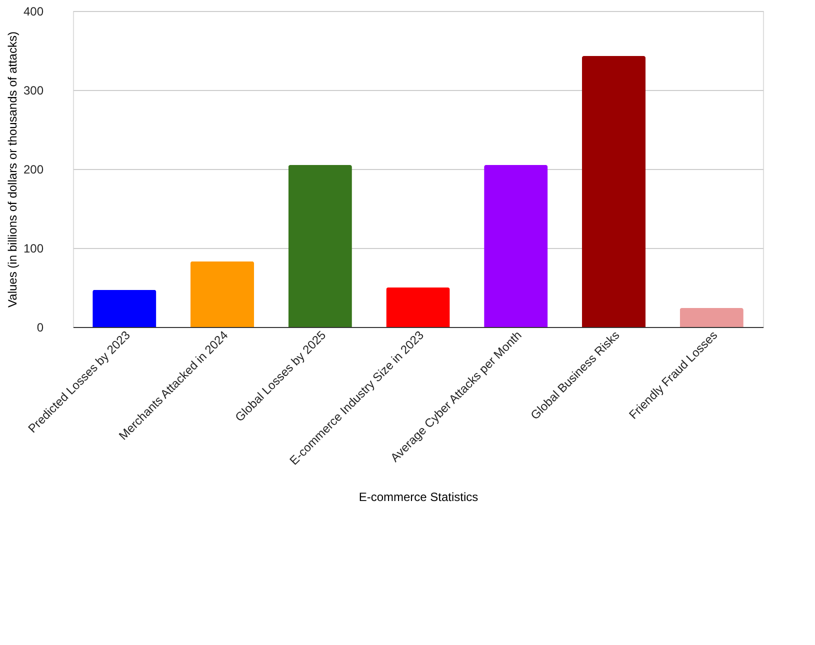  What do you see at coordinates (418, 497) in the screenshot?
I see `x-axis-title: E-commerce Statistics` at bounding box center [418, 497].